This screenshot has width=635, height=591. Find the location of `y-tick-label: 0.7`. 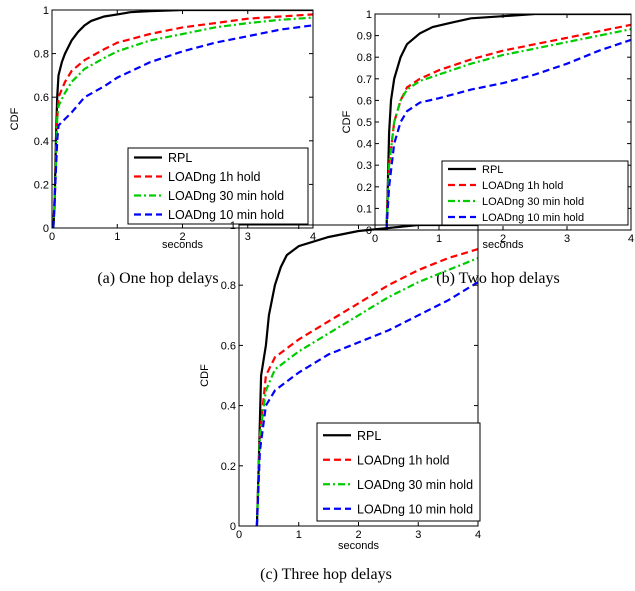

y-tick-label: 0.7 is located at coordinates (364, 80).